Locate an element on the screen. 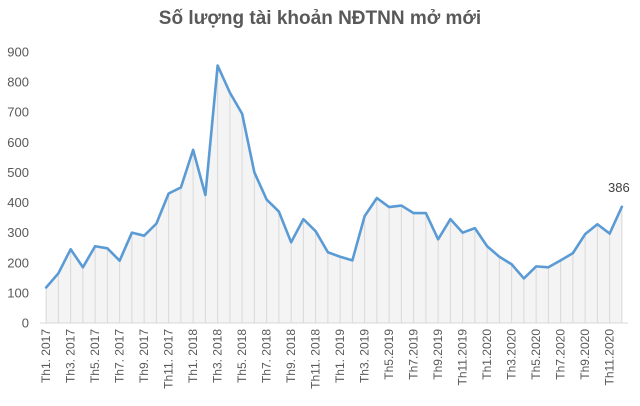 This screenshot has width=640, height=406. x-tick-label: Th1.2020 is located at coordinates (487, 354).